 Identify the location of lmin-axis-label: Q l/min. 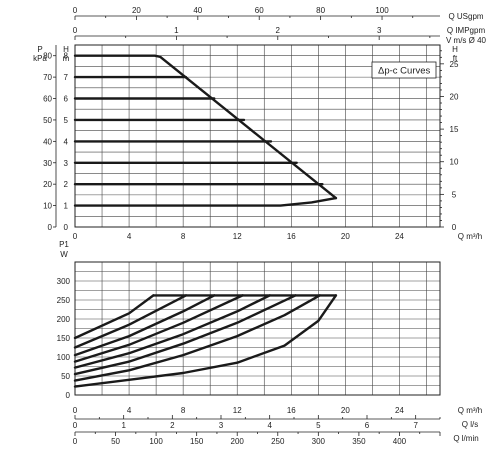
(465, 438).